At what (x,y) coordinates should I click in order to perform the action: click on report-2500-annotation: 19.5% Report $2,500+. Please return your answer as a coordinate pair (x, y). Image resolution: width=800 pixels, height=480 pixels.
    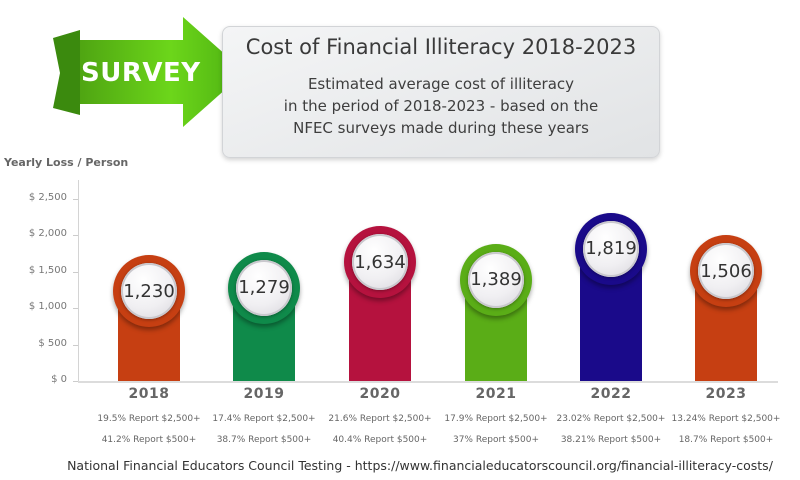
    Looking at the image, I should click on (149, 419).